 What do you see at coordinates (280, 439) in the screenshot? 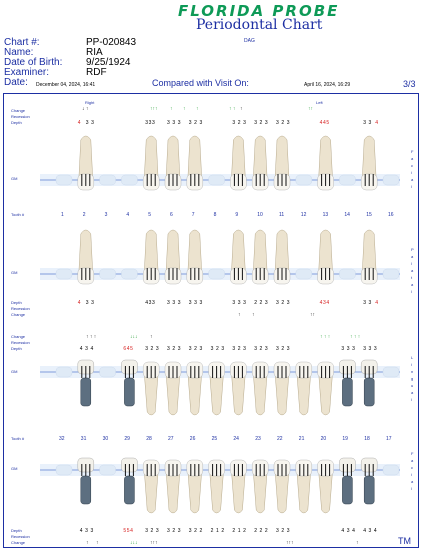
I see `tooth-number: 22` at bounding box center [280, 439].